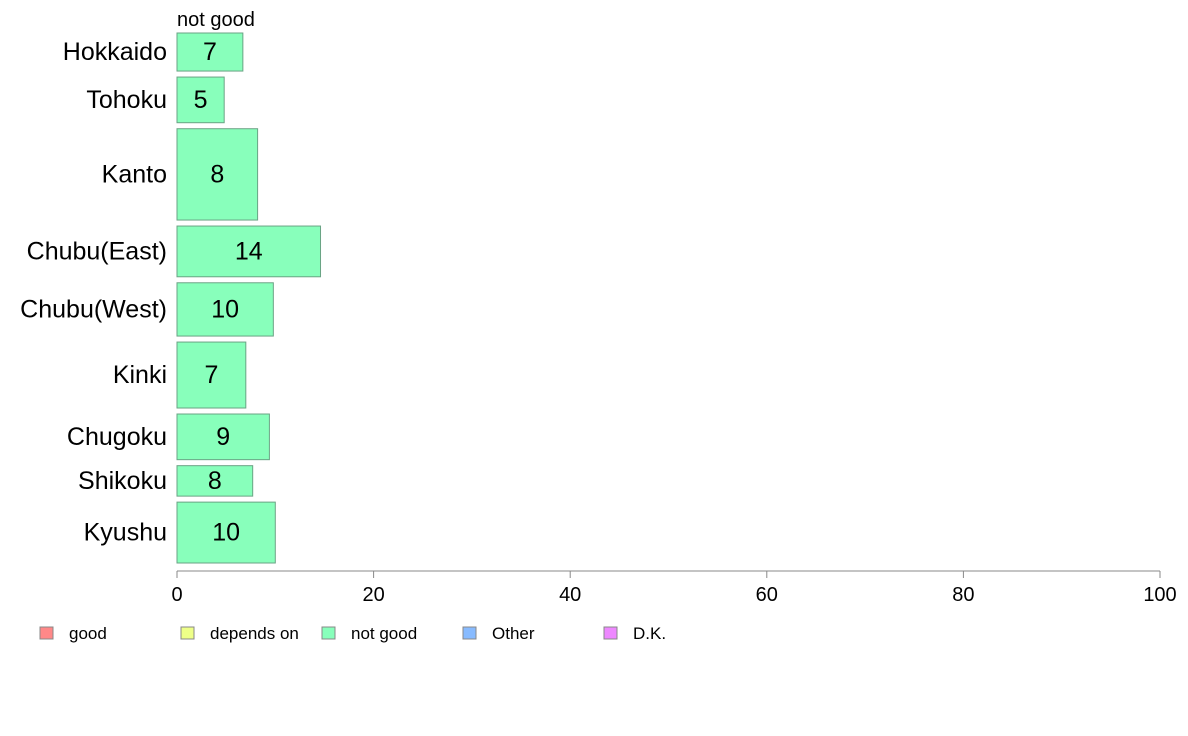  I want to click on bar-chugoku, so click(223, 437).